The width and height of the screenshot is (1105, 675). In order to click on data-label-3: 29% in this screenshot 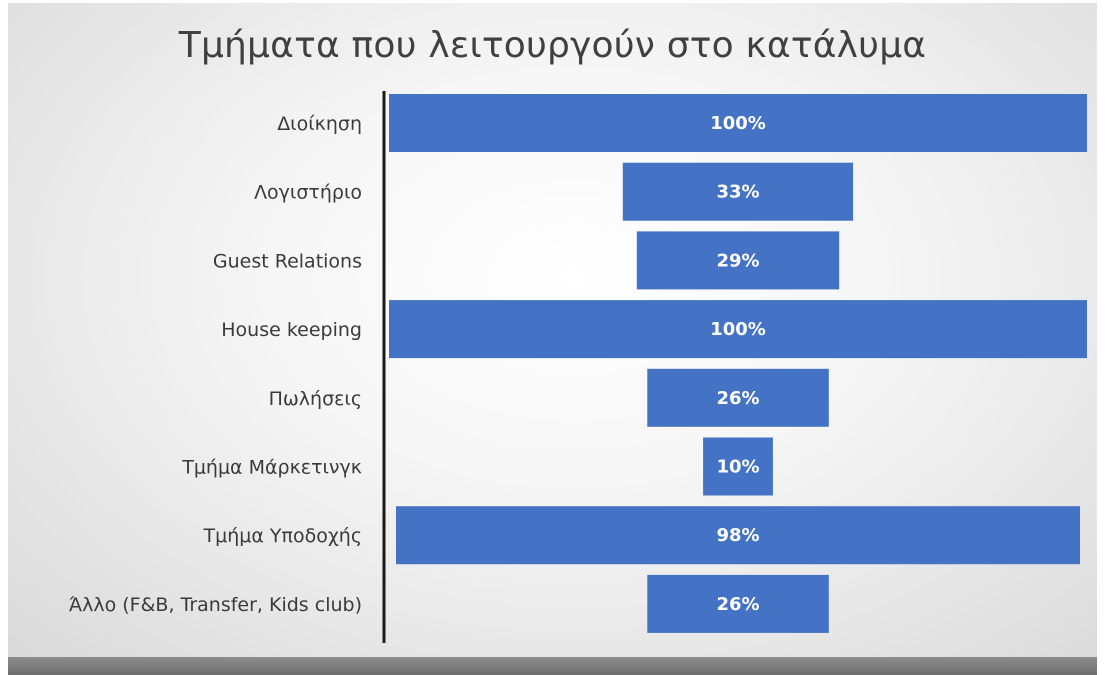, I will do `click(737, 260)`.